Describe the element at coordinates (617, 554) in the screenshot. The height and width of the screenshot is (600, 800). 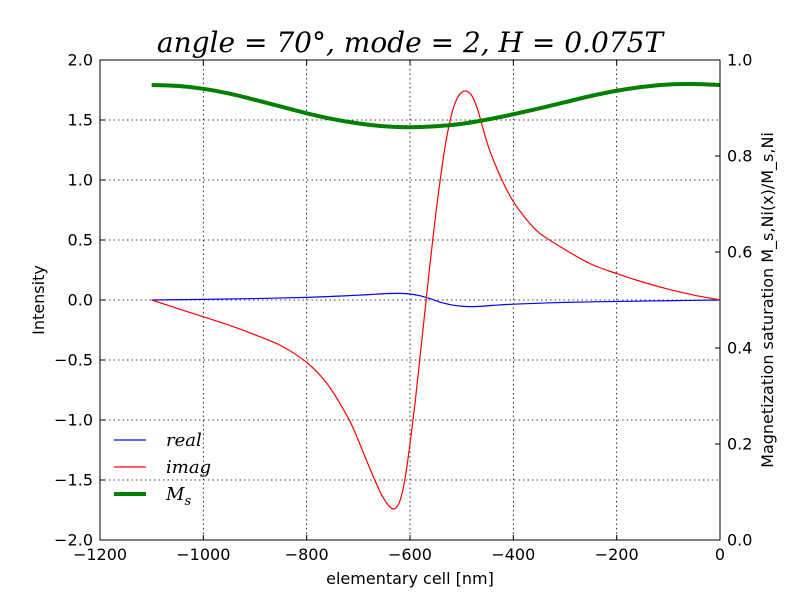
I see `x-tick-label: −200` at that location.